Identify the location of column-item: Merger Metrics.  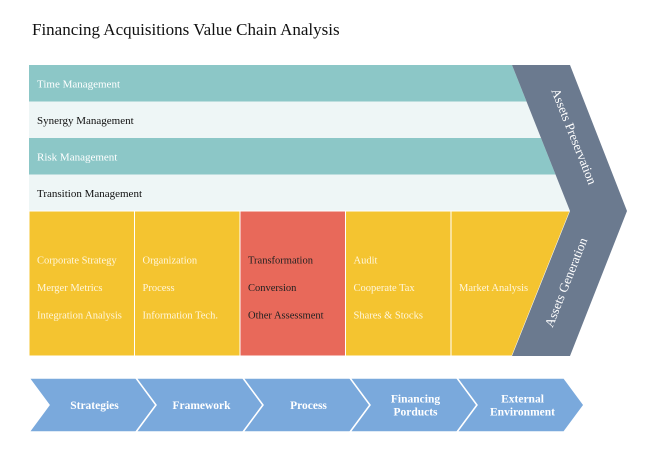
(69, 288).